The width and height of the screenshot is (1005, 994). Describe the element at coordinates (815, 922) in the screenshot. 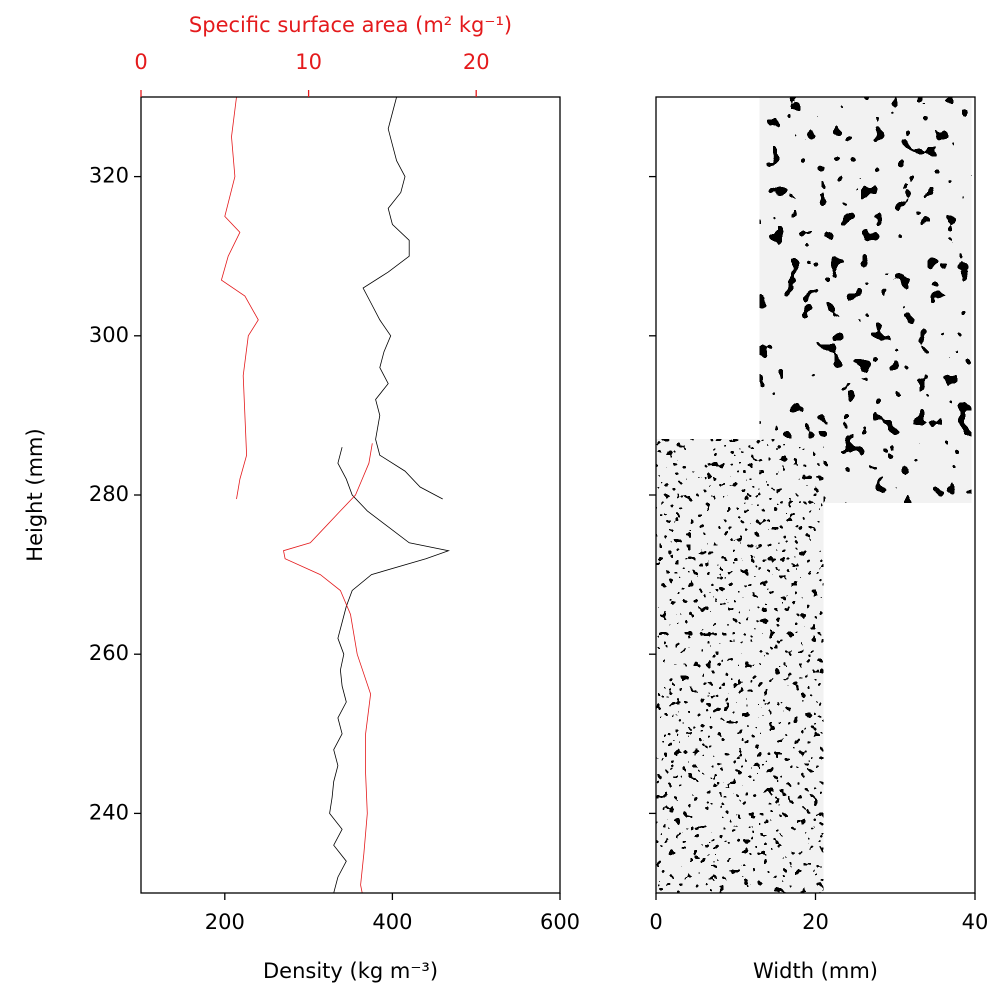

I see `x-tick-label: 20` at that location.